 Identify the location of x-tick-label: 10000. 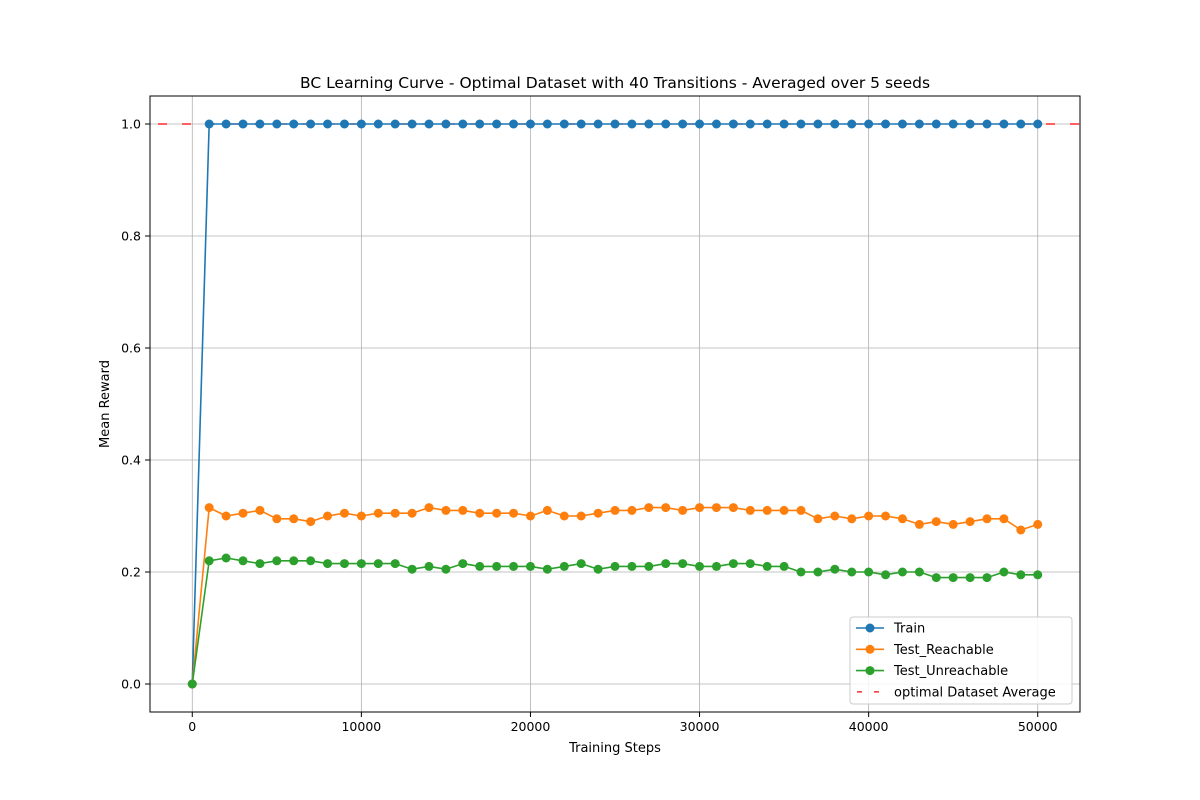
(361, 726).